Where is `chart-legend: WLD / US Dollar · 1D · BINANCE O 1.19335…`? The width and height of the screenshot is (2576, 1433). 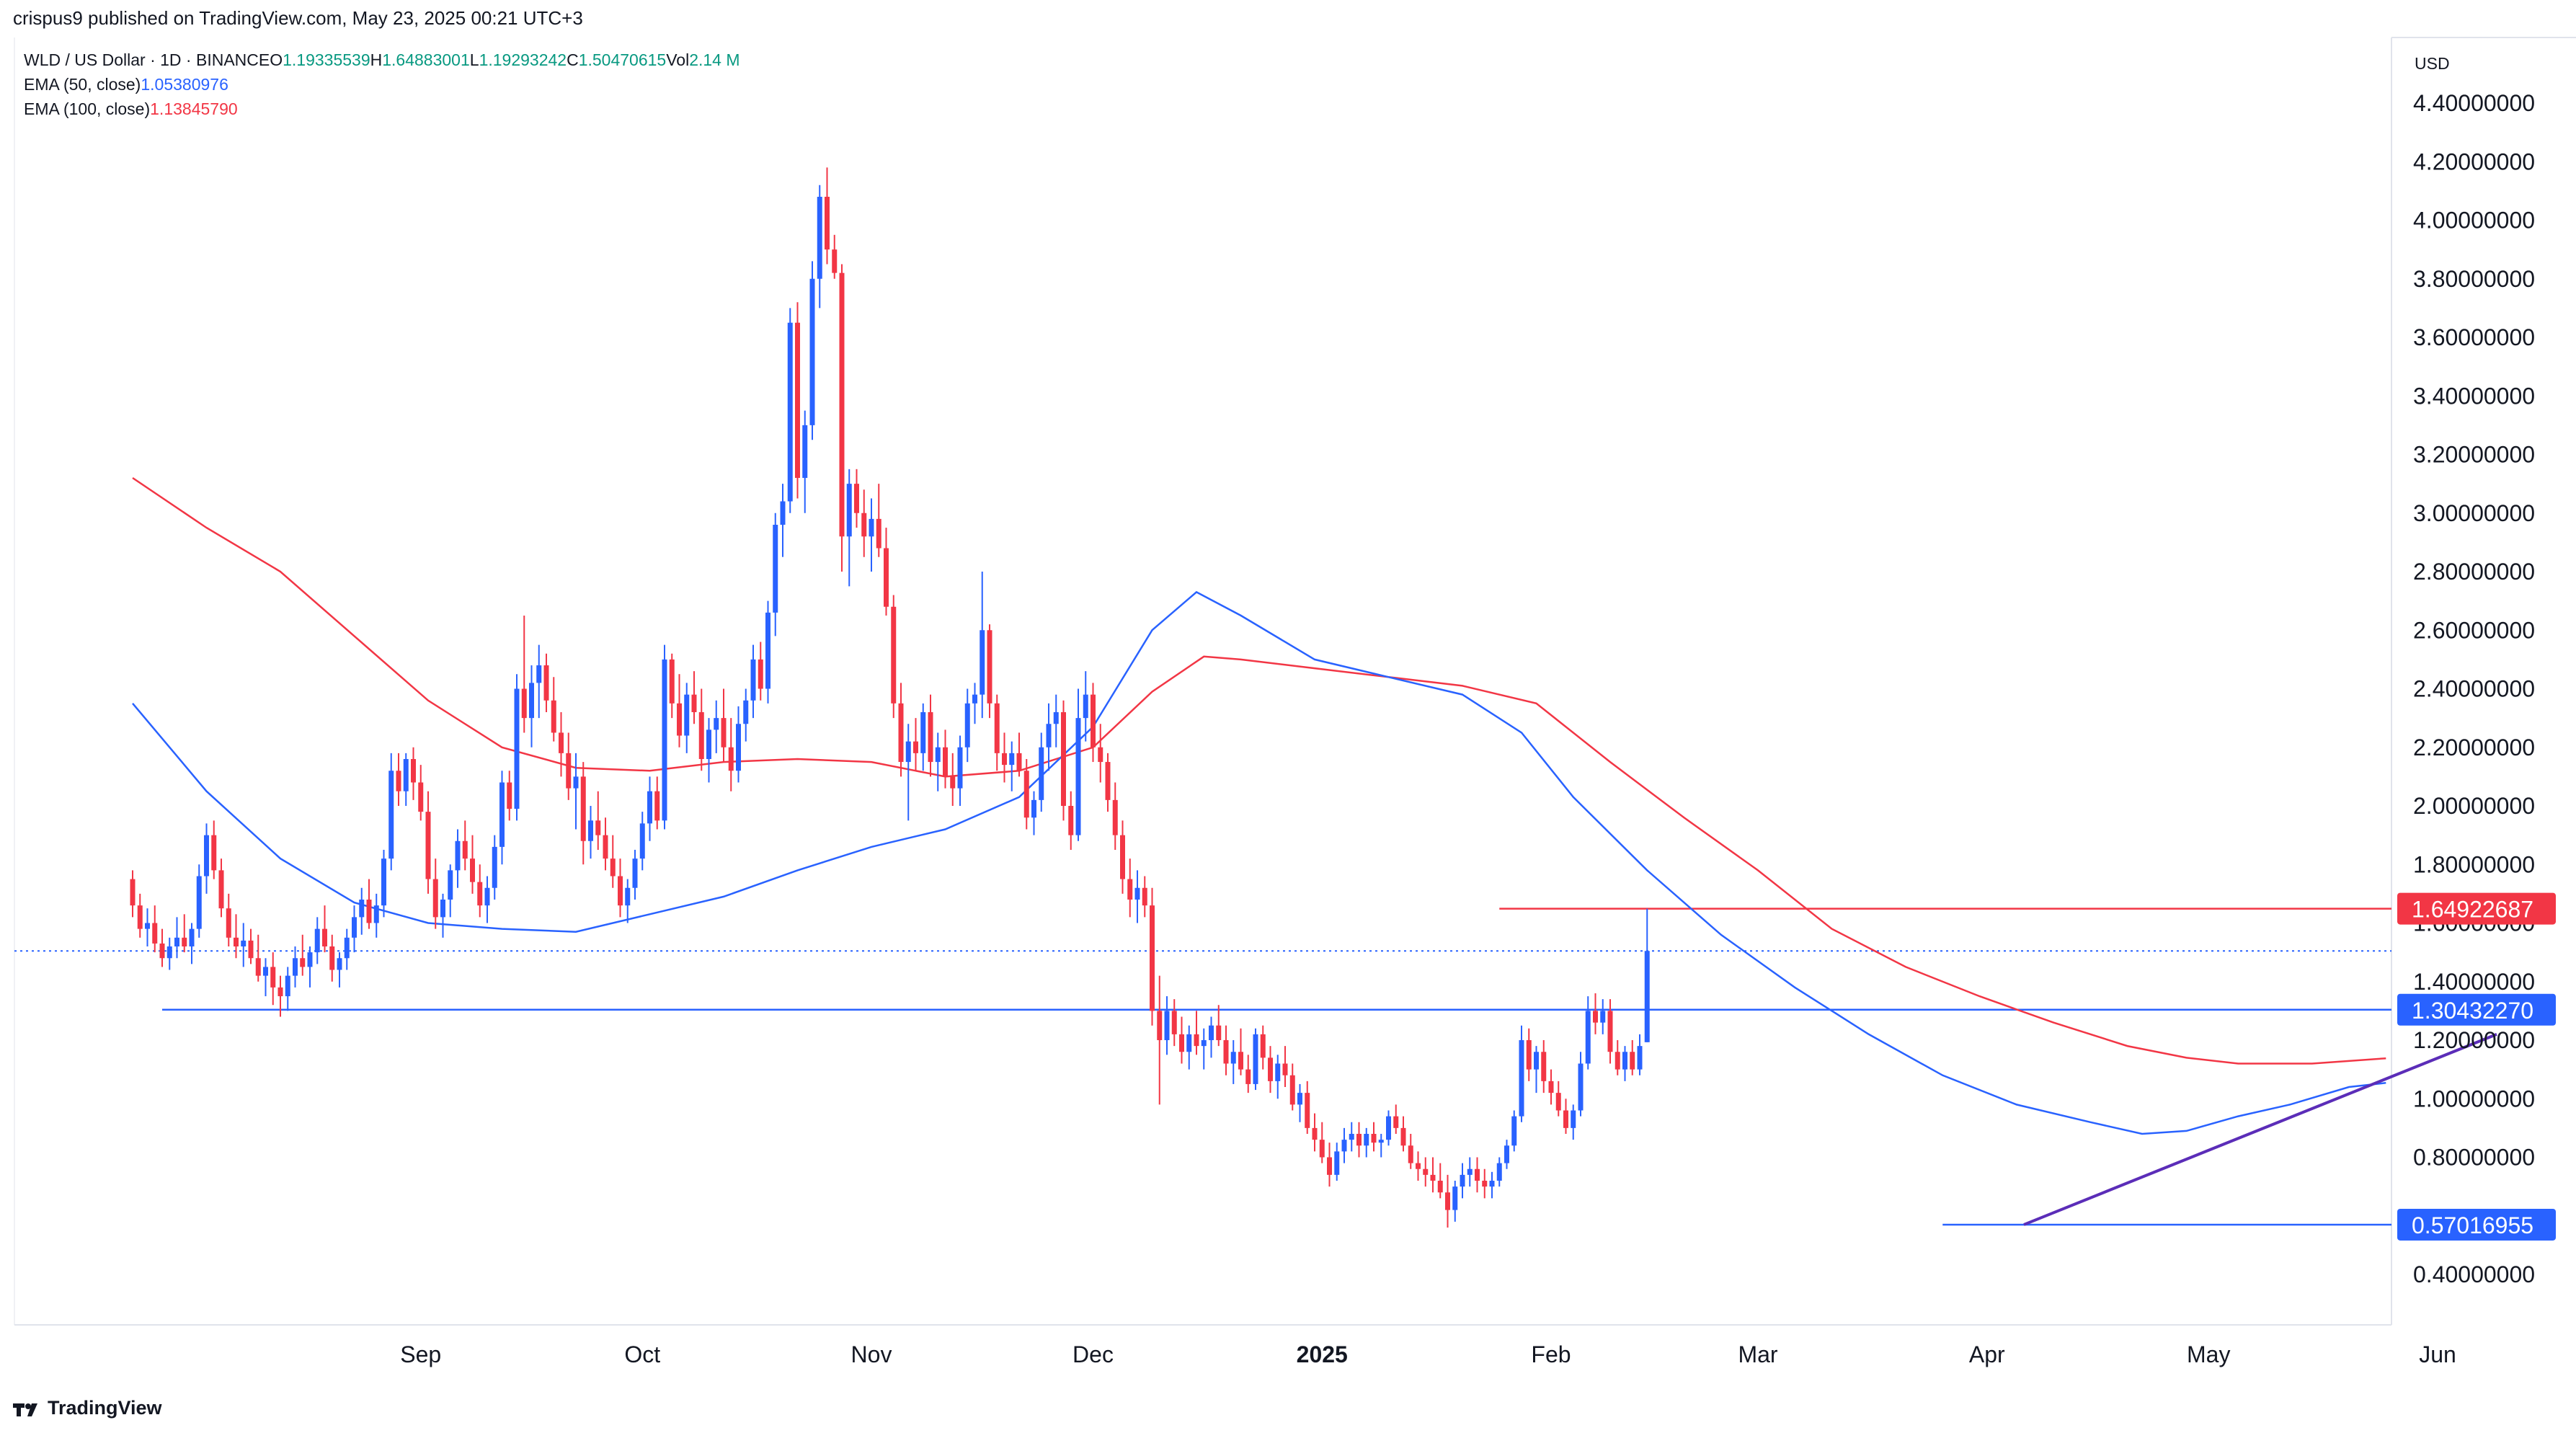
chart-legend: WLD / US Dollar · 1D · BINANCE O 1.19335… is located at coordinates (382, 84).